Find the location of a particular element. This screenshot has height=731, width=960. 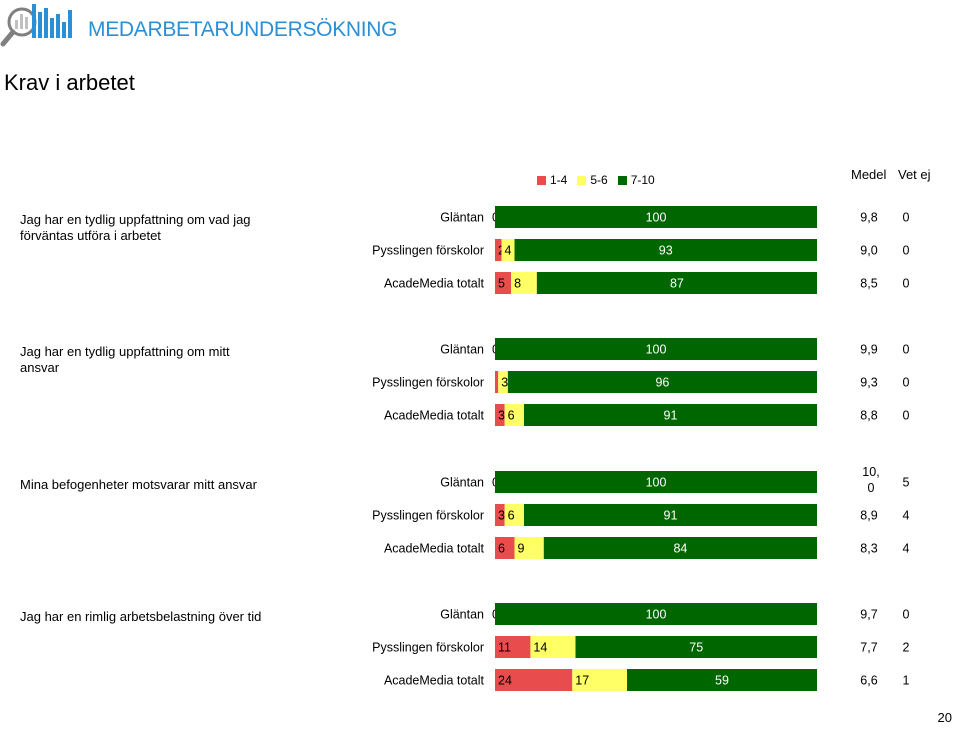

data-label: 75 is located at coordinates (696, 648).